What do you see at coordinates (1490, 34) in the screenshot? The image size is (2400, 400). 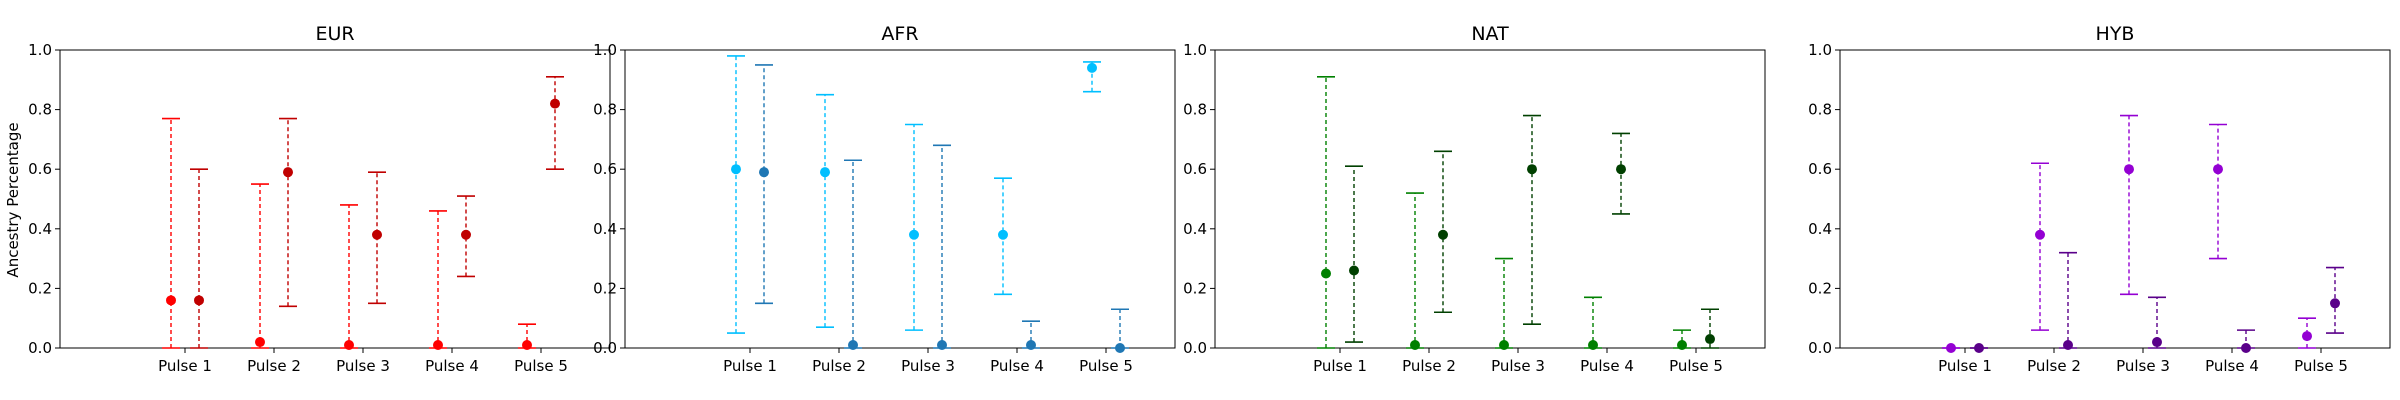 I see `panel-title: NAT` at bounding box center [1490, 34].